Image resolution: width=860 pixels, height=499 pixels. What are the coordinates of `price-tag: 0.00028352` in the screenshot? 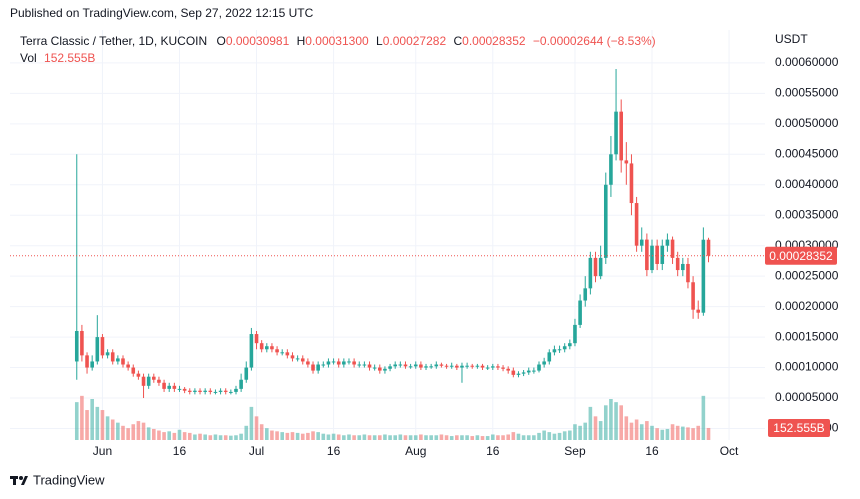 It's located at (801, 256).